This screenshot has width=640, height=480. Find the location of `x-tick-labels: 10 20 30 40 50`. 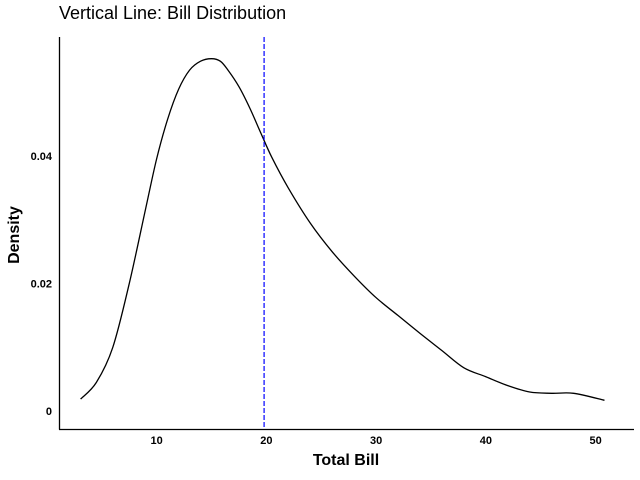

x-tick-labels: 10 20 30 40 50 is located at coordinates (376, 441).